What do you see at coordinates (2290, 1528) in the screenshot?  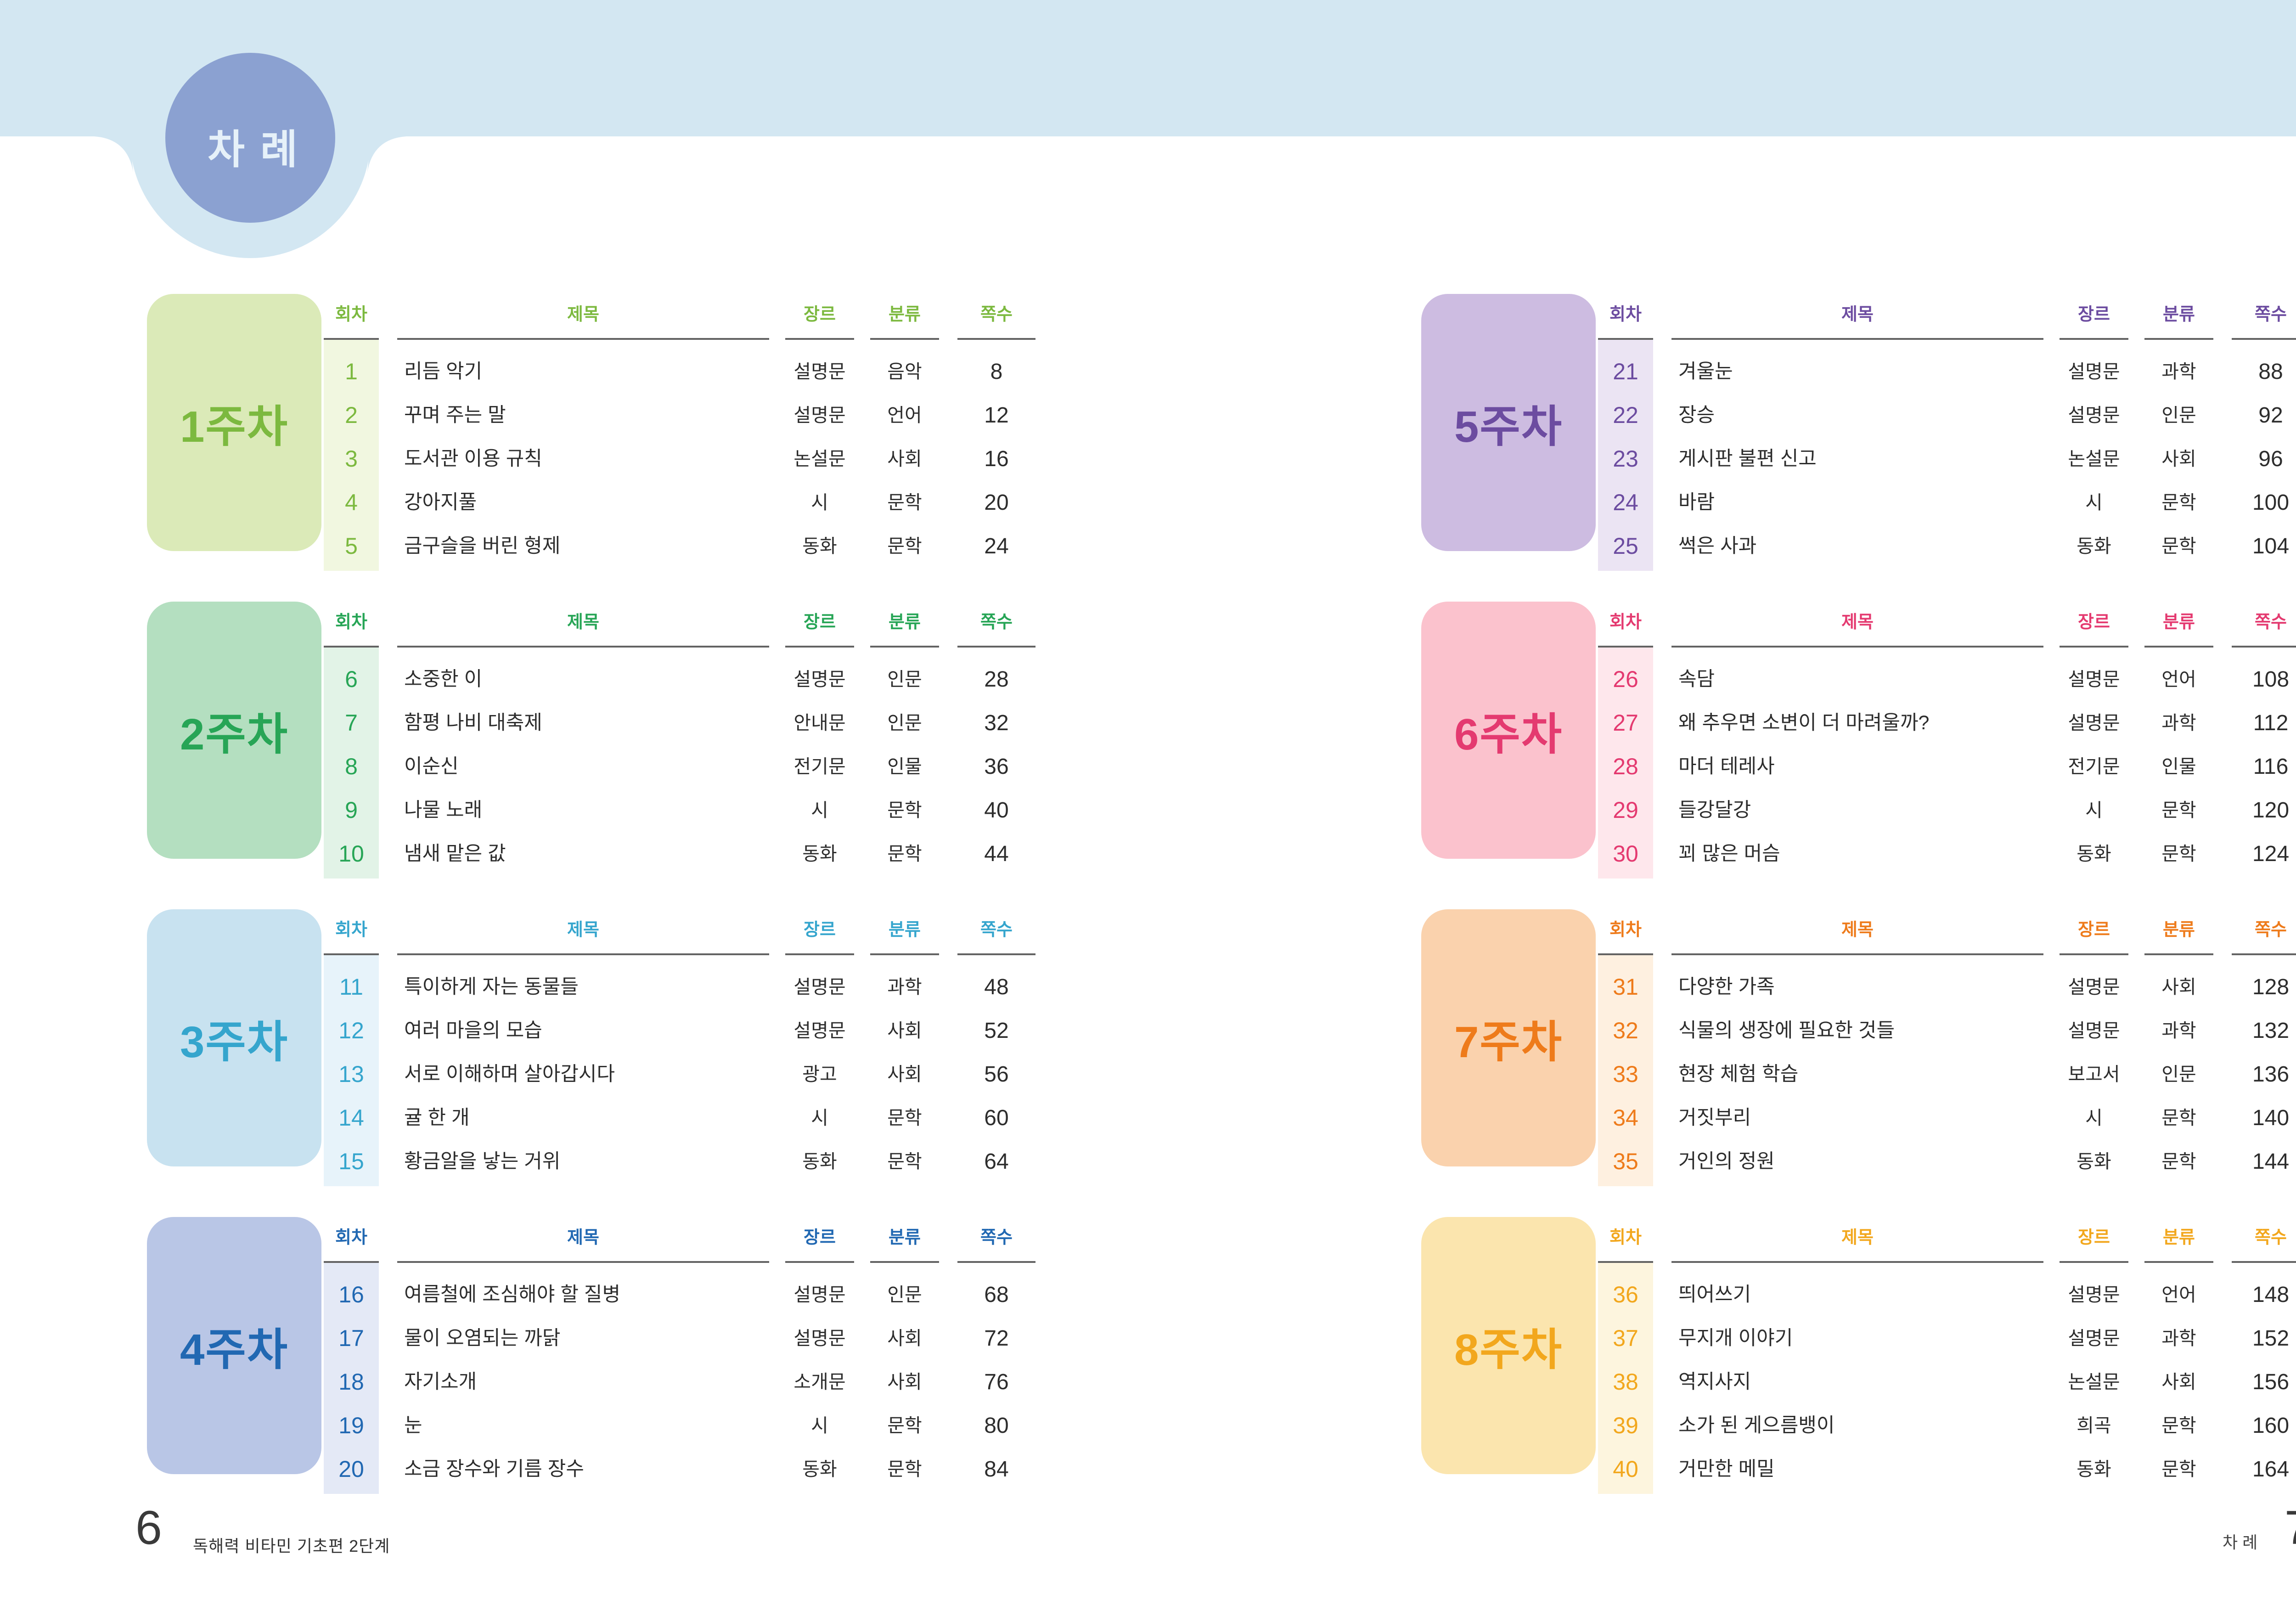 I see `footer-right-page-number: 7` at bounding box center [2290, 1528].